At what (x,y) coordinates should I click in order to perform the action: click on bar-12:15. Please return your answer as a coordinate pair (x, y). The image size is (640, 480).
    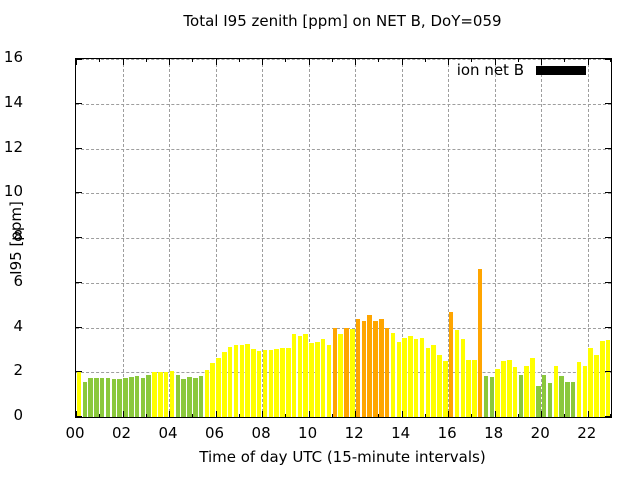
    Looking at the image, I should click on (364, 368).